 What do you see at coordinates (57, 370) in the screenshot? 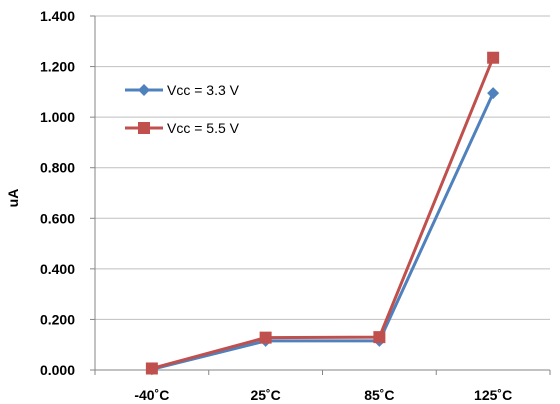
I see `y-tick-label: 0.000` at bounding box center [57, 370].